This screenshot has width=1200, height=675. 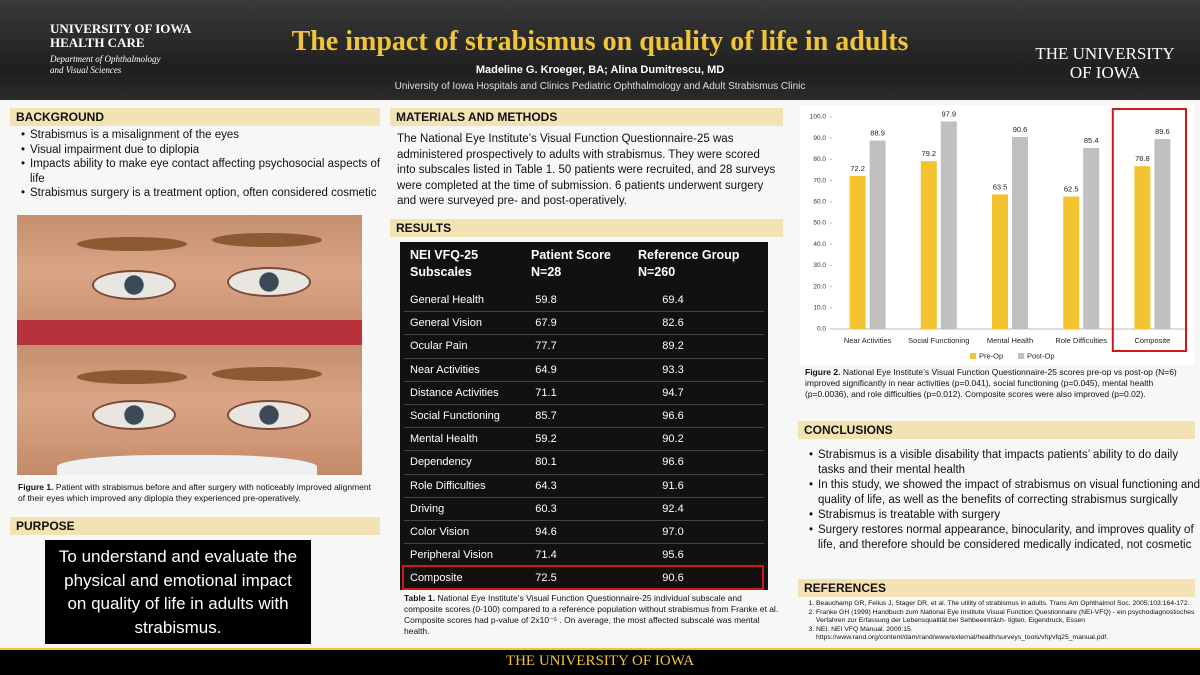 What do you see at coordinates (445, 369) in the screenshot?
I see `table-cell: Near Activities` at bounding box center [445, 369].